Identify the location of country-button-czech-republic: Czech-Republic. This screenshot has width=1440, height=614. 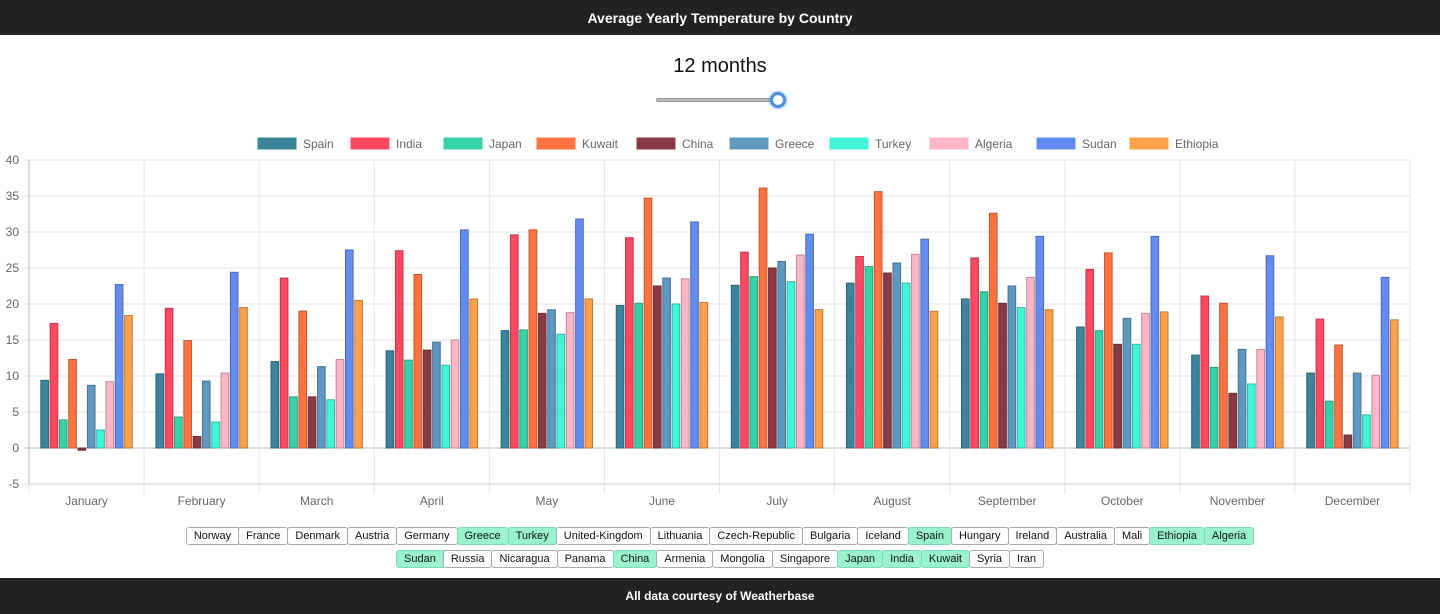
(756, 536).